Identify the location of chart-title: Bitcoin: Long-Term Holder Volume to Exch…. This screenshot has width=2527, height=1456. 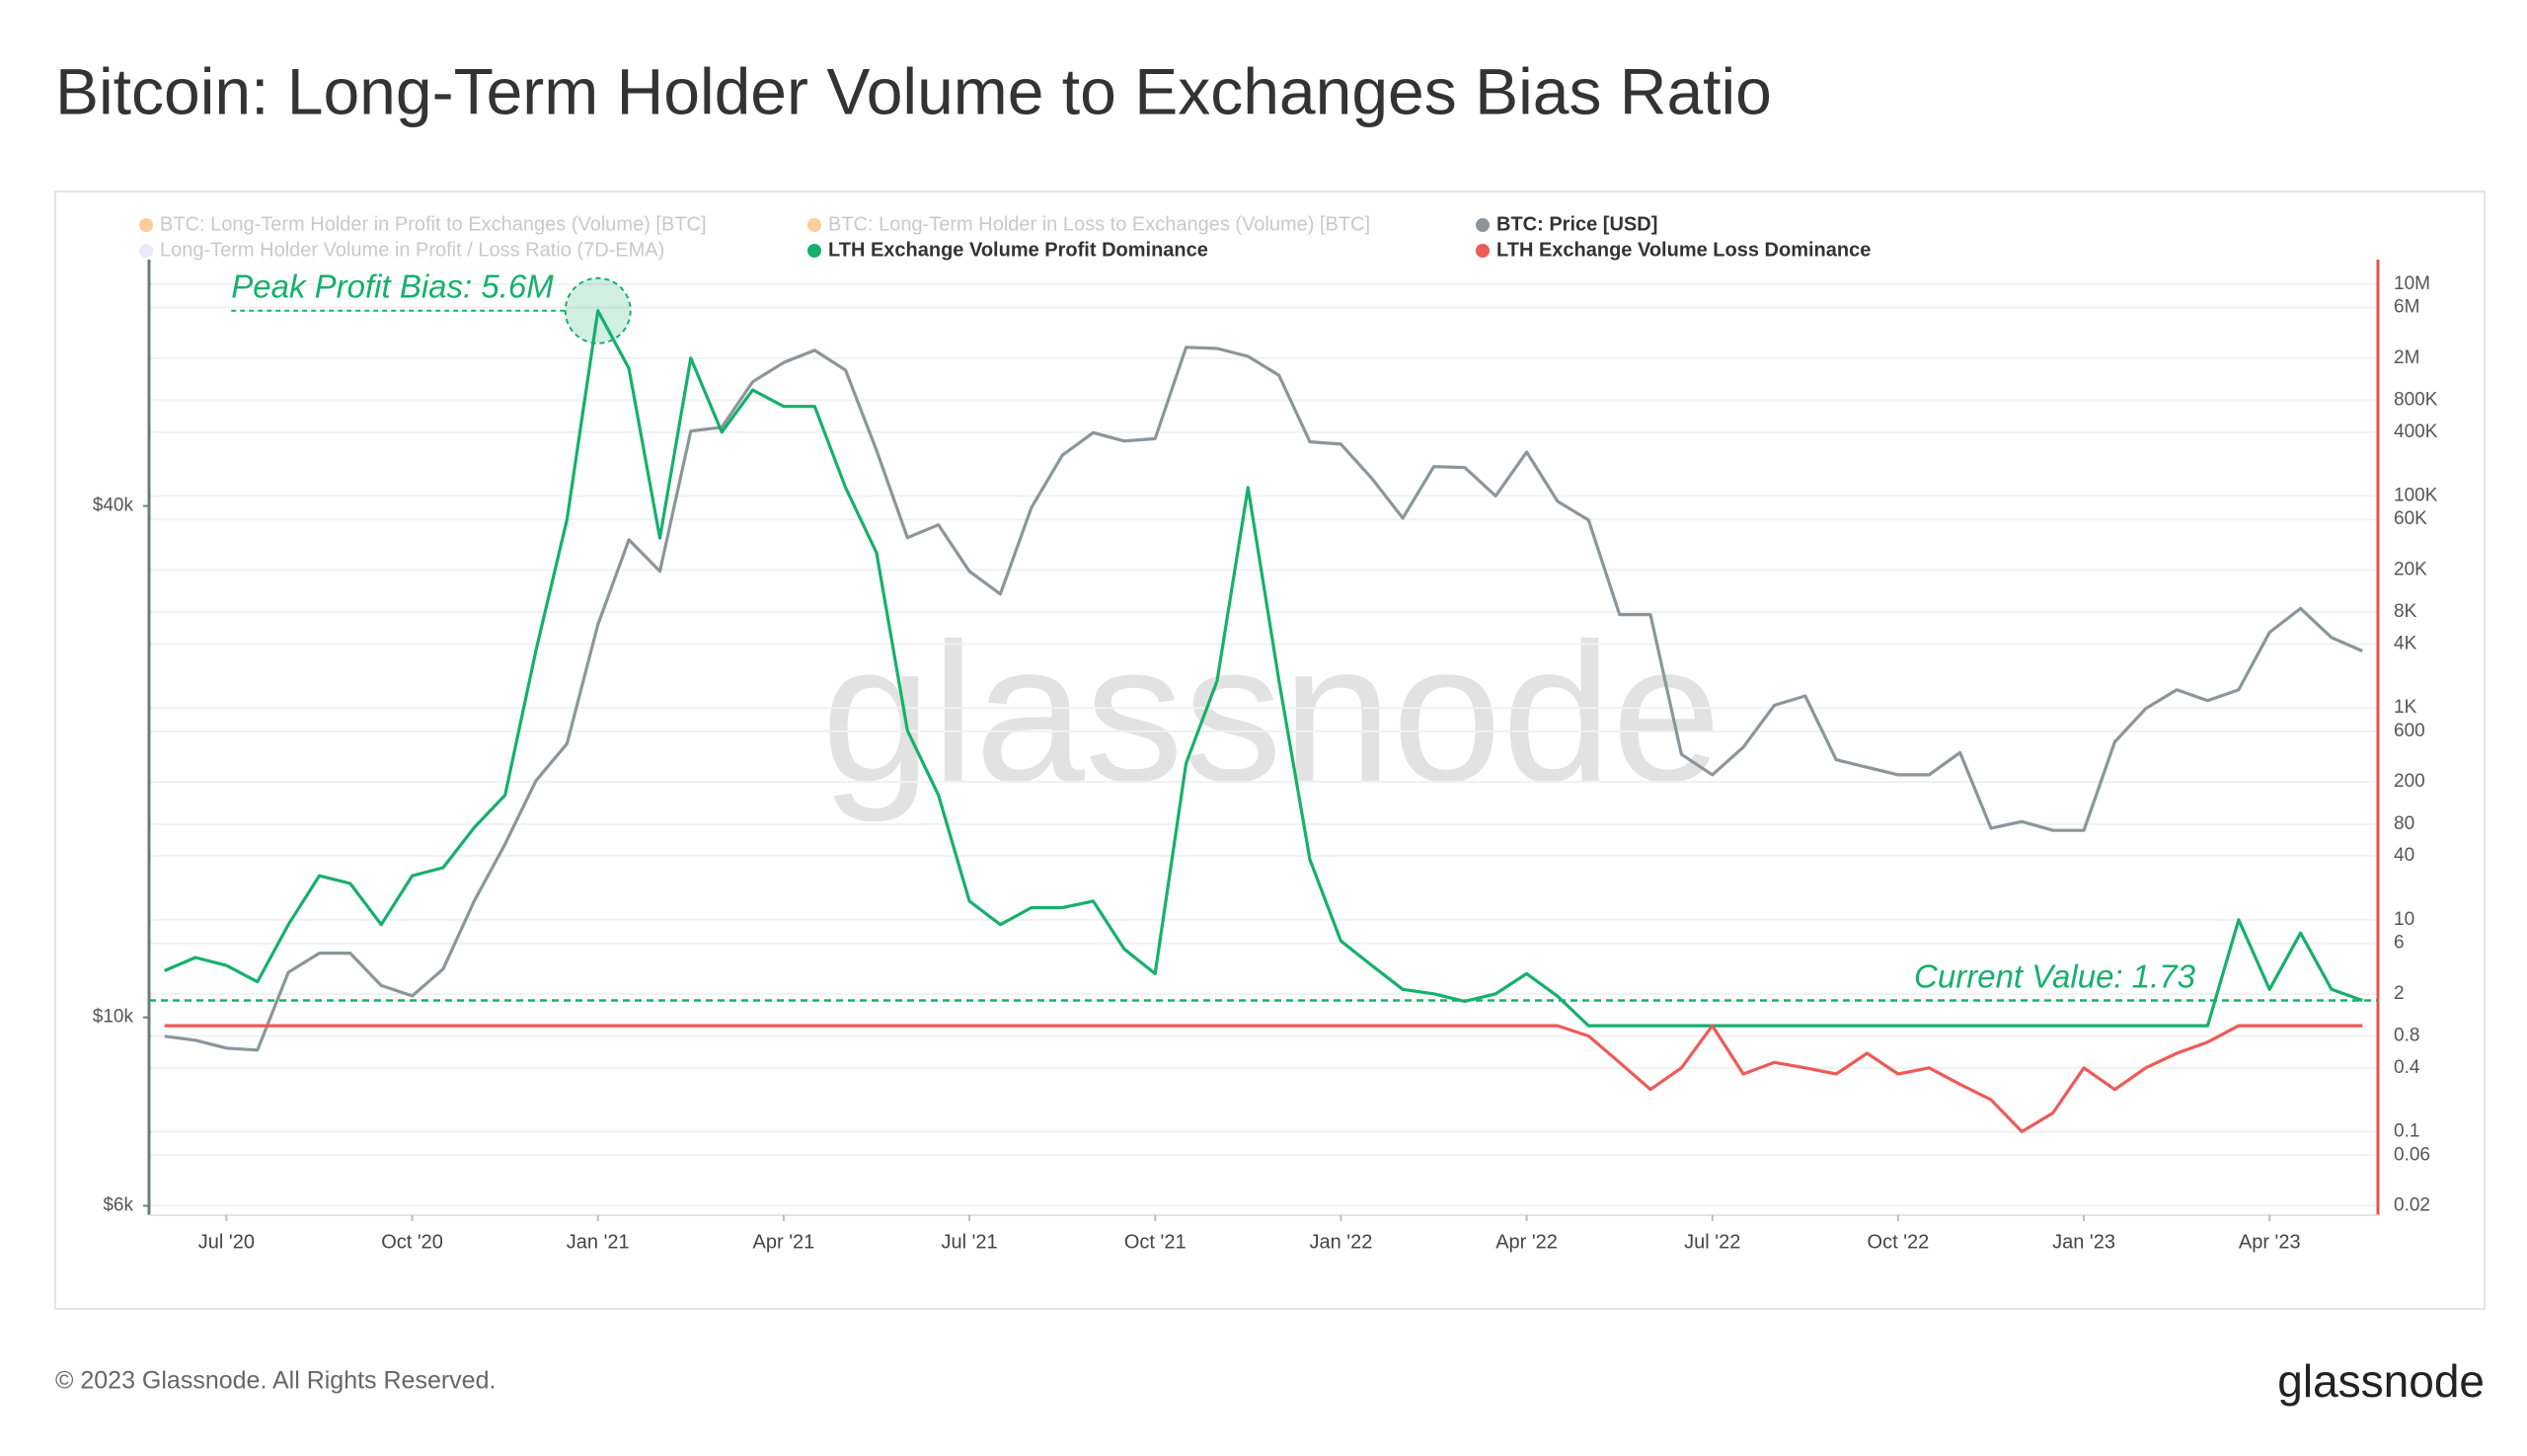
(913, 90).